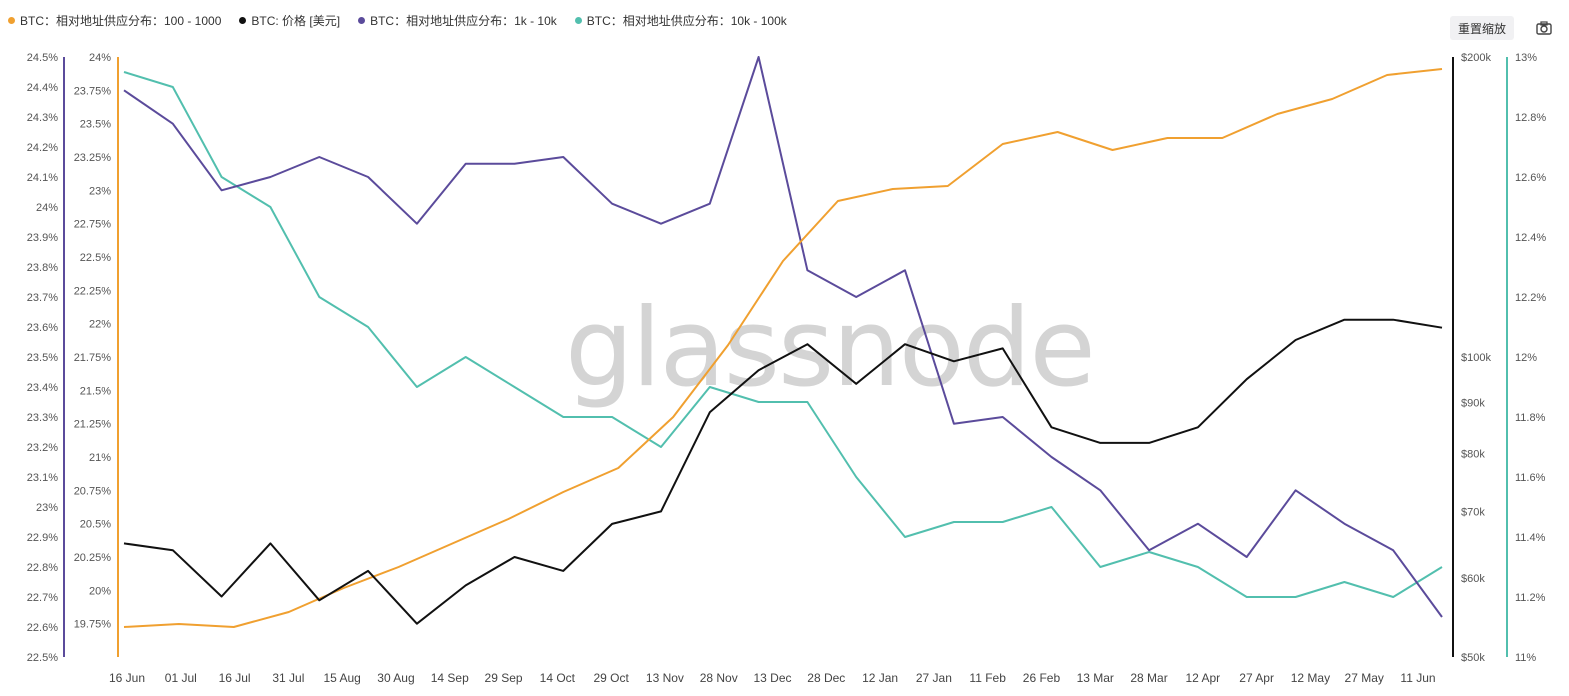 The image size is (1569, 696). Describe the element at coordinates (826, 678) in the screenshot. I see `x-tick-label: 28 Dec` at that location.